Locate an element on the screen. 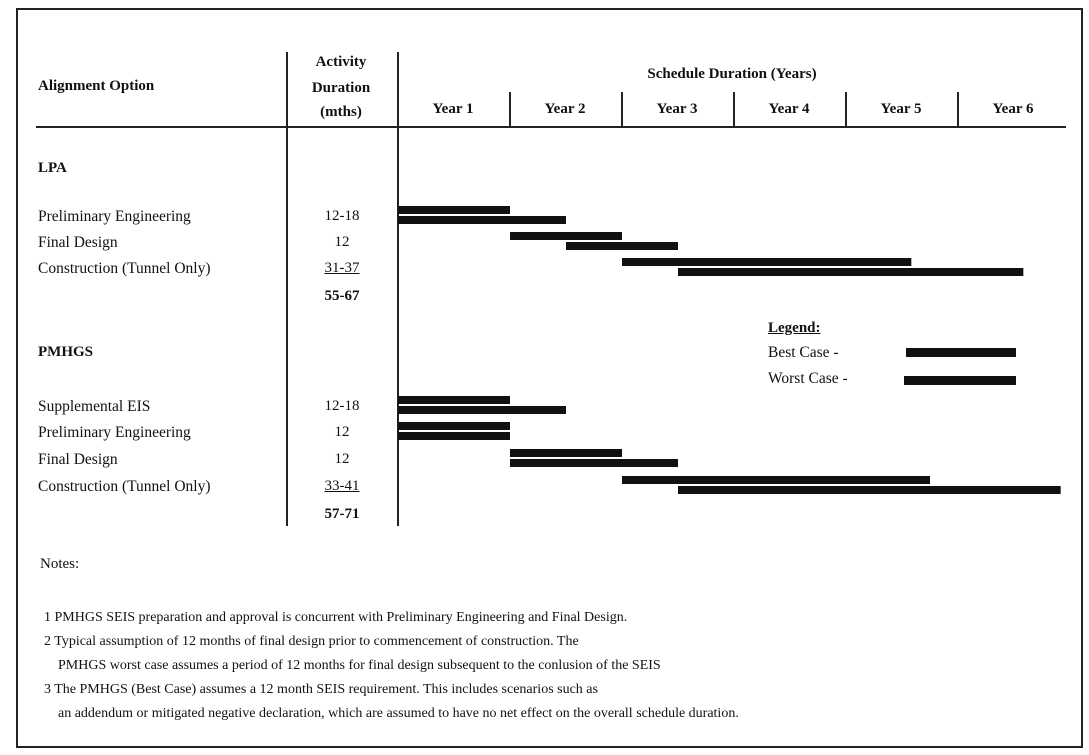 The width and height of the screenshot is (1089, 755). section-title-lpa: LPA is located at coordinates (52, 168).